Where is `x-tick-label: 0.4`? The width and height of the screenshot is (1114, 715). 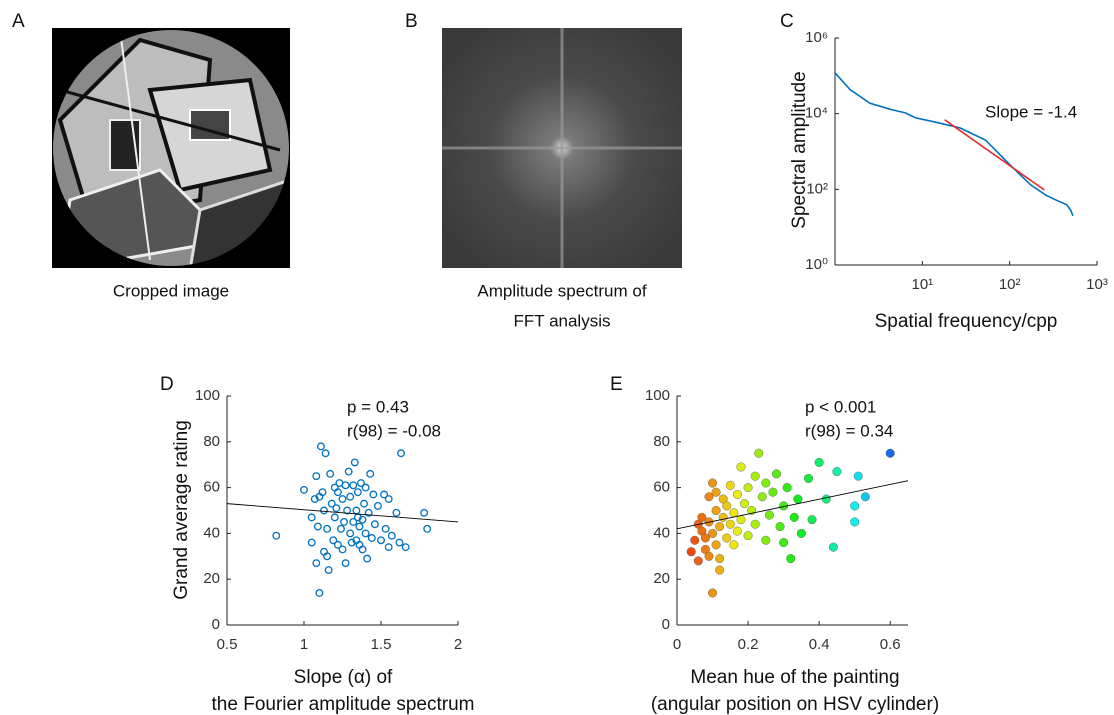
x-tick-label: 0.4 is located at coordinates (819, 644).